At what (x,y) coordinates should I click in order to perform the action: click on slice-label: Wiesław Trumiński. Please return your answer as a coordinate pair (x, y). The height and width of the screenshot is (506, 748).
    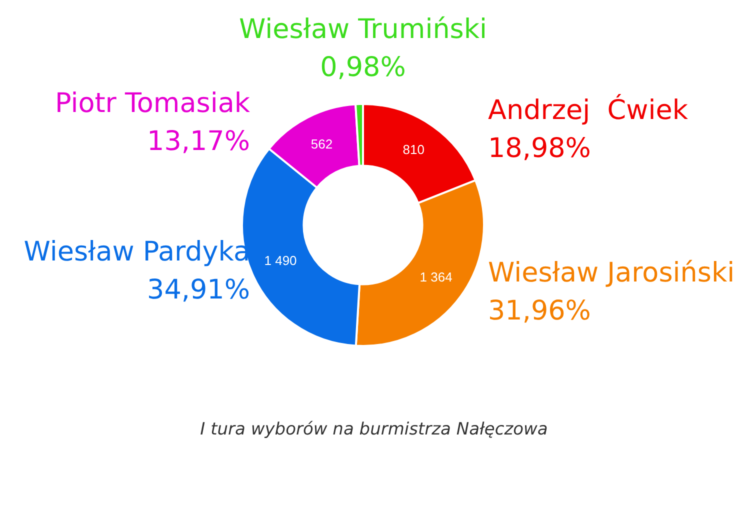
    Looking at the image, I should click on (363, 30).